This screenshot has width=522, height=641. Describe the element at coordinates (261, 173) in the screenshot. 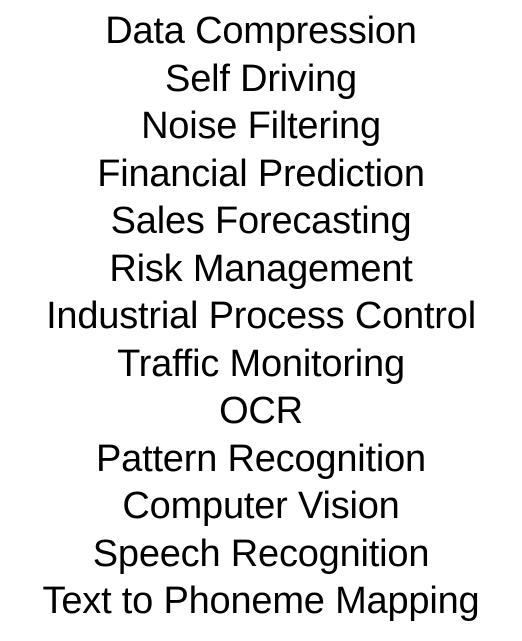

I see `list-item: Financial Prediction` at that location.